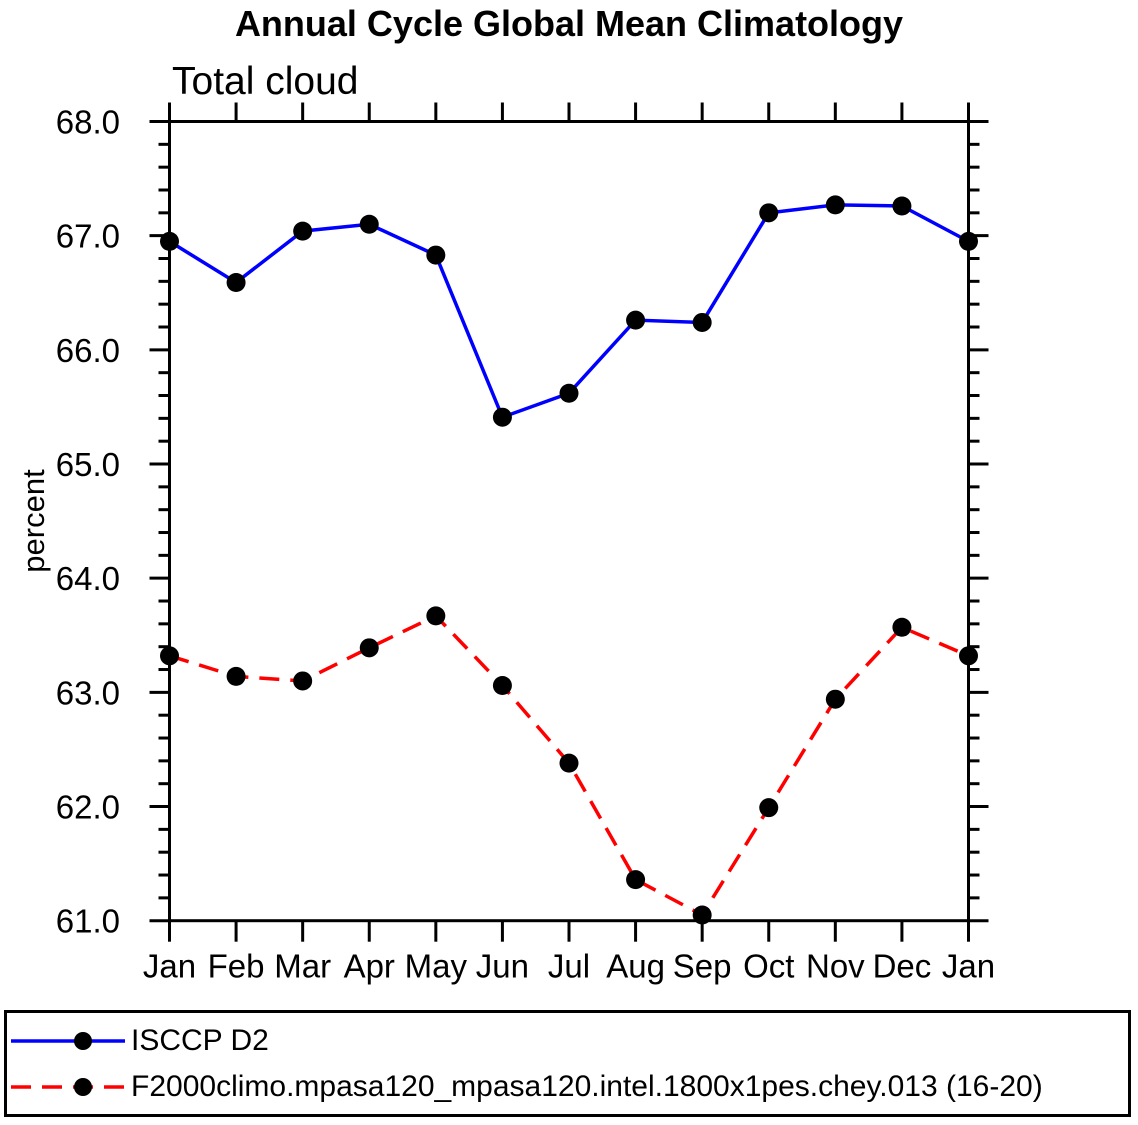 Image resolution: width=1138 pixels, height=1125 pixels. Describe the element at coordinates (88, 350) in the screenshot. I see `y-tick-label: 66.0` at that location.